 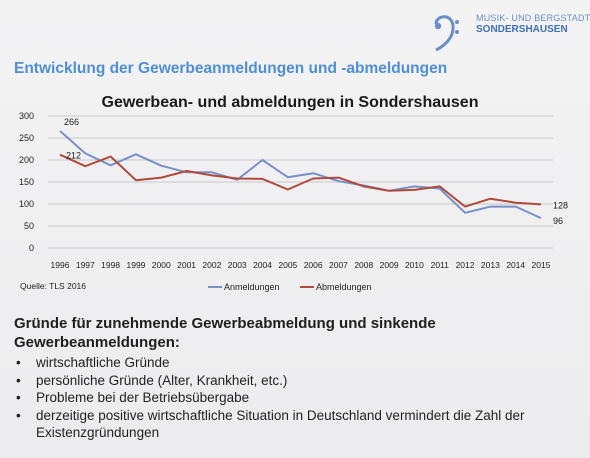 What do you see at coordinates (26, 182) in the screenshot?
I see `y-tick-label: 150` at bounding box center [26, 182].